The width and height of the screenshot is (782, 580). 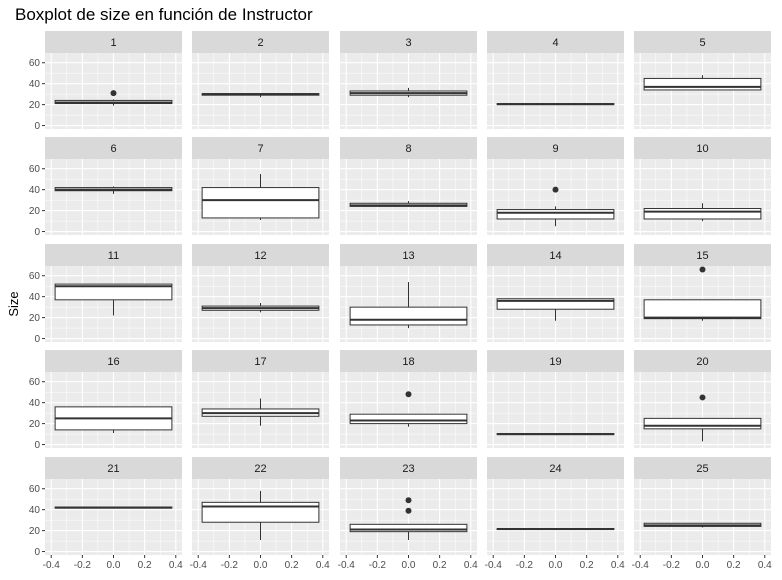 I want to click on facet-strip-label: 3, so click(x=408, y=43).